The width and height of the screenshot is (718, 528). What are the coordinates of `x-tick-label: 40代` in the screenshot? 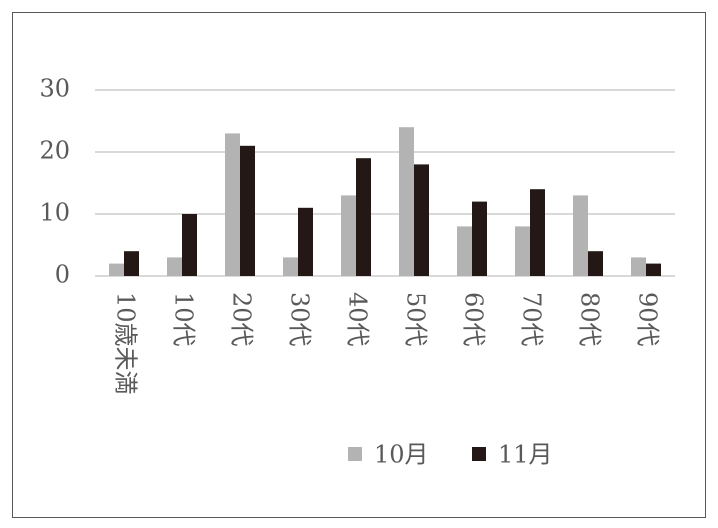 It's located at (358, 319).